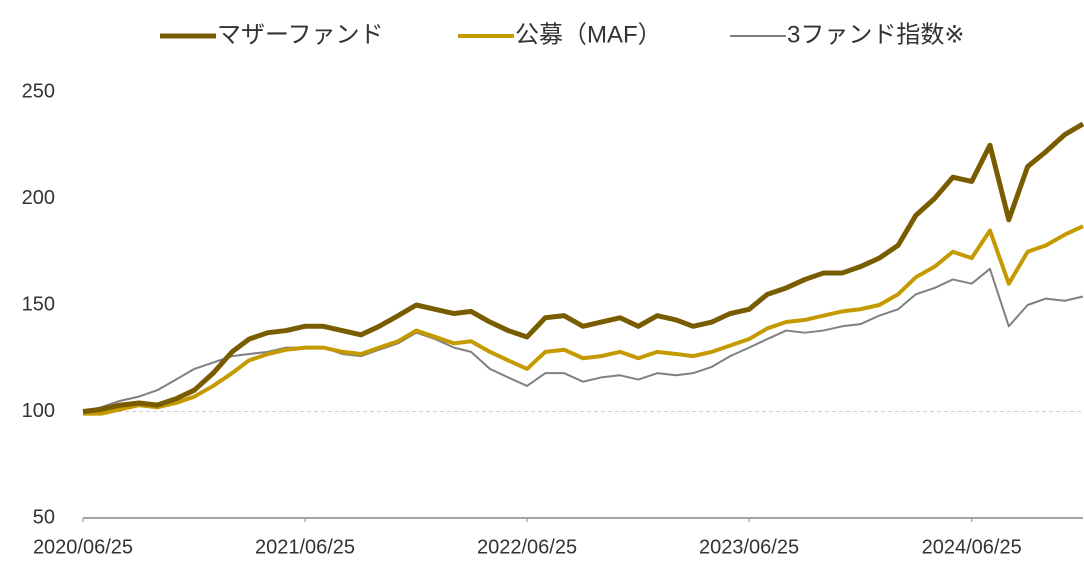  Describe the element at coordinates (749, 547) in the screenshot. I see `x-tick-label: 2023/06/25` at that location.